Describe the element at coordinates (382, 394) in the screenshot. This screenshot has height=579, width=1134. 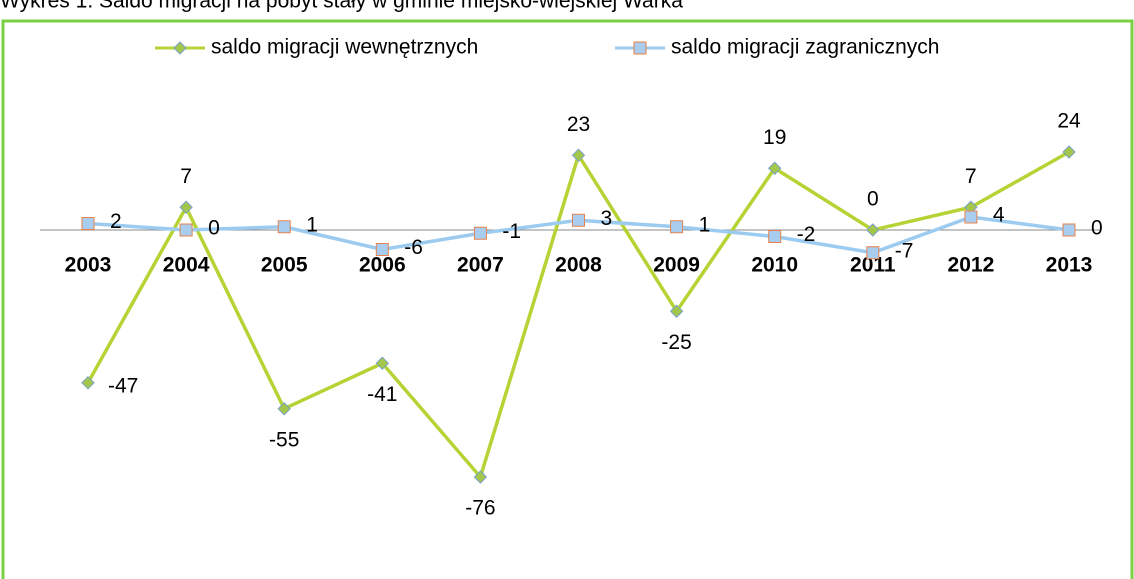
I see `data-label: -41` at that location.